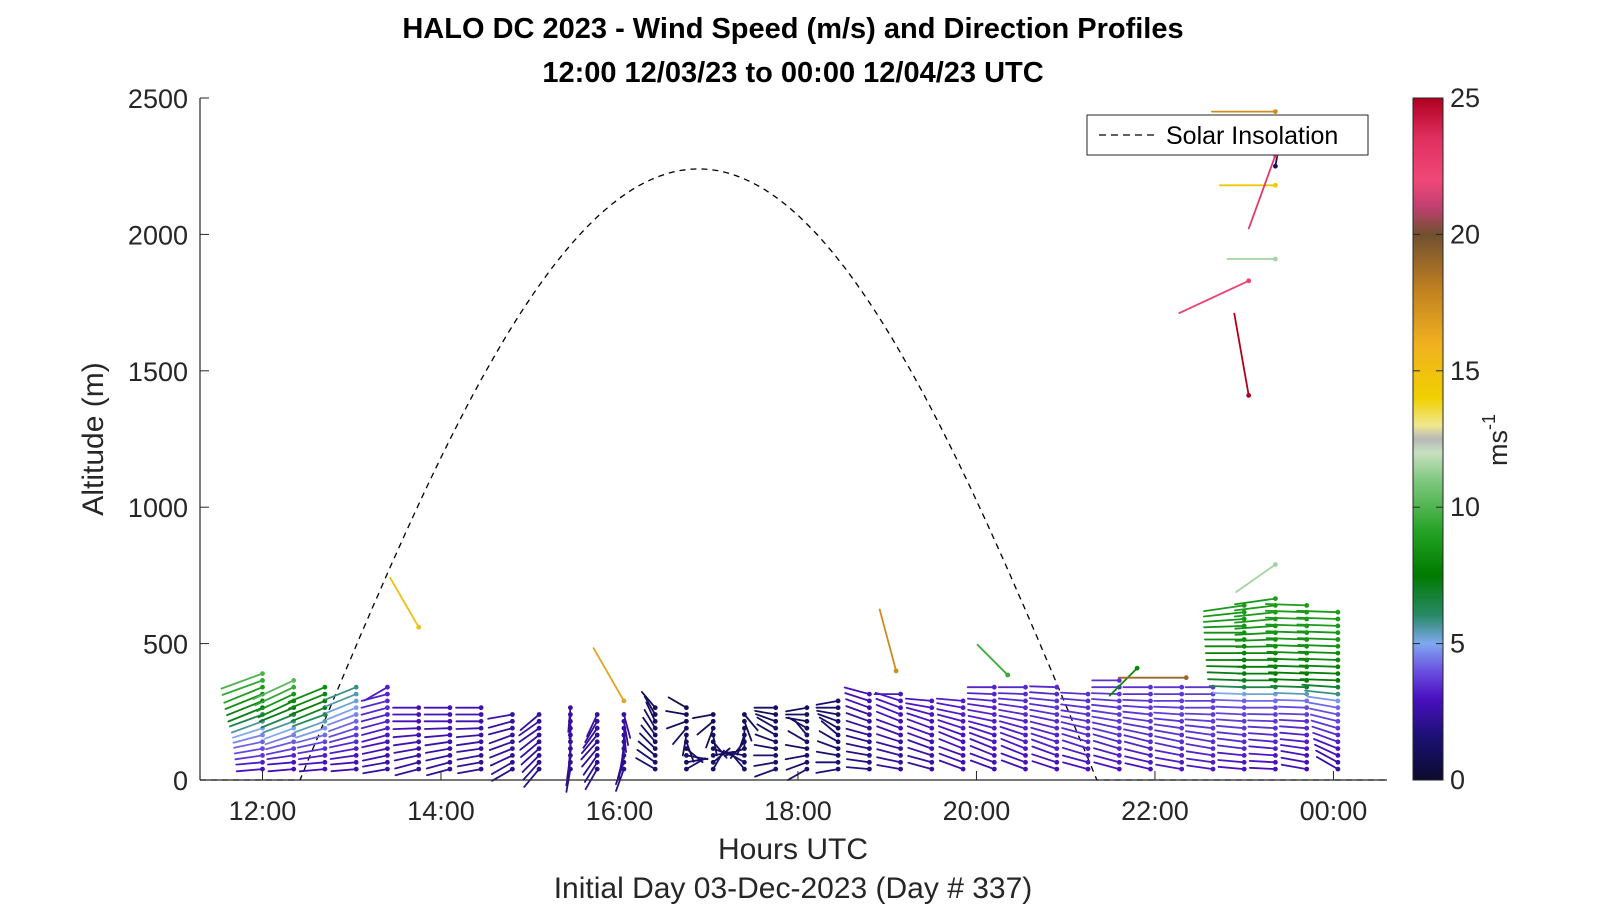 The image size is (1607, 911). I want to click on wind-barb-isolated, so click(1215, 296).